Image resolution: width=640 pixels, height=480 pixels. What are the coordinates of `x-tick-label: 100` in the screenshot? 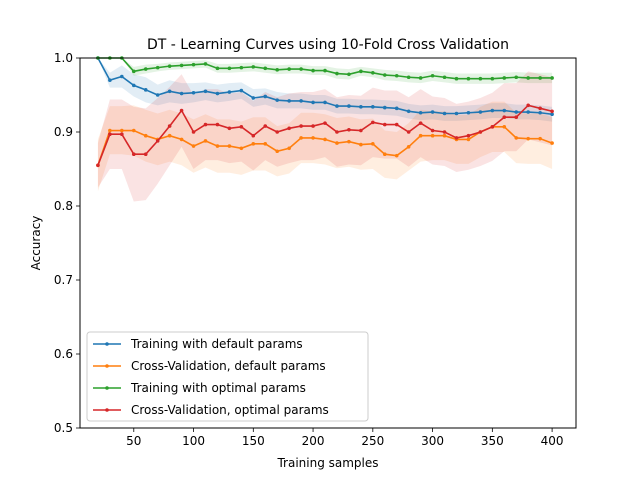 It's located at (193, 441).